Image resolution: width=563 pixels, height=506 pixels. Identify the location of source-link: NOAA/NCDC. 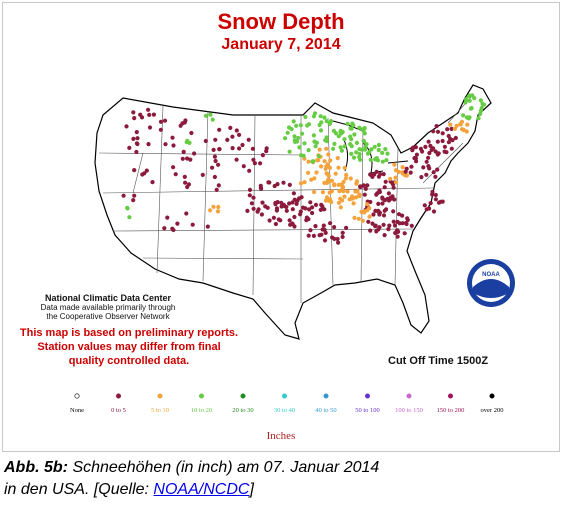
(201, 489).